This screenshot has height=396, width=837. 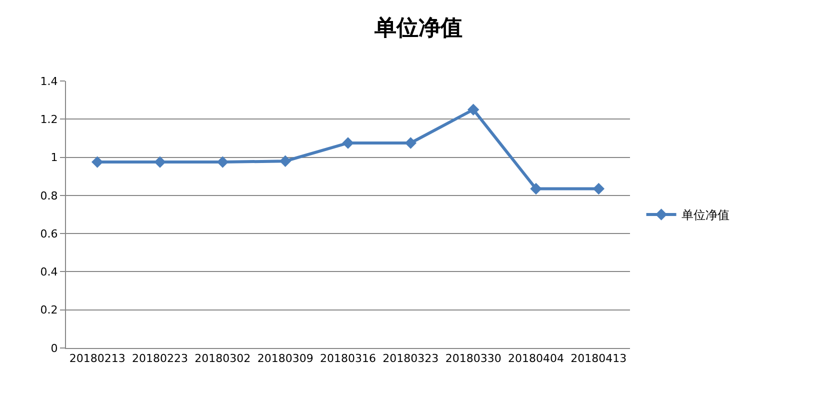 I want to click on y-tick-label: 1.4, so click(x=49, y=81).